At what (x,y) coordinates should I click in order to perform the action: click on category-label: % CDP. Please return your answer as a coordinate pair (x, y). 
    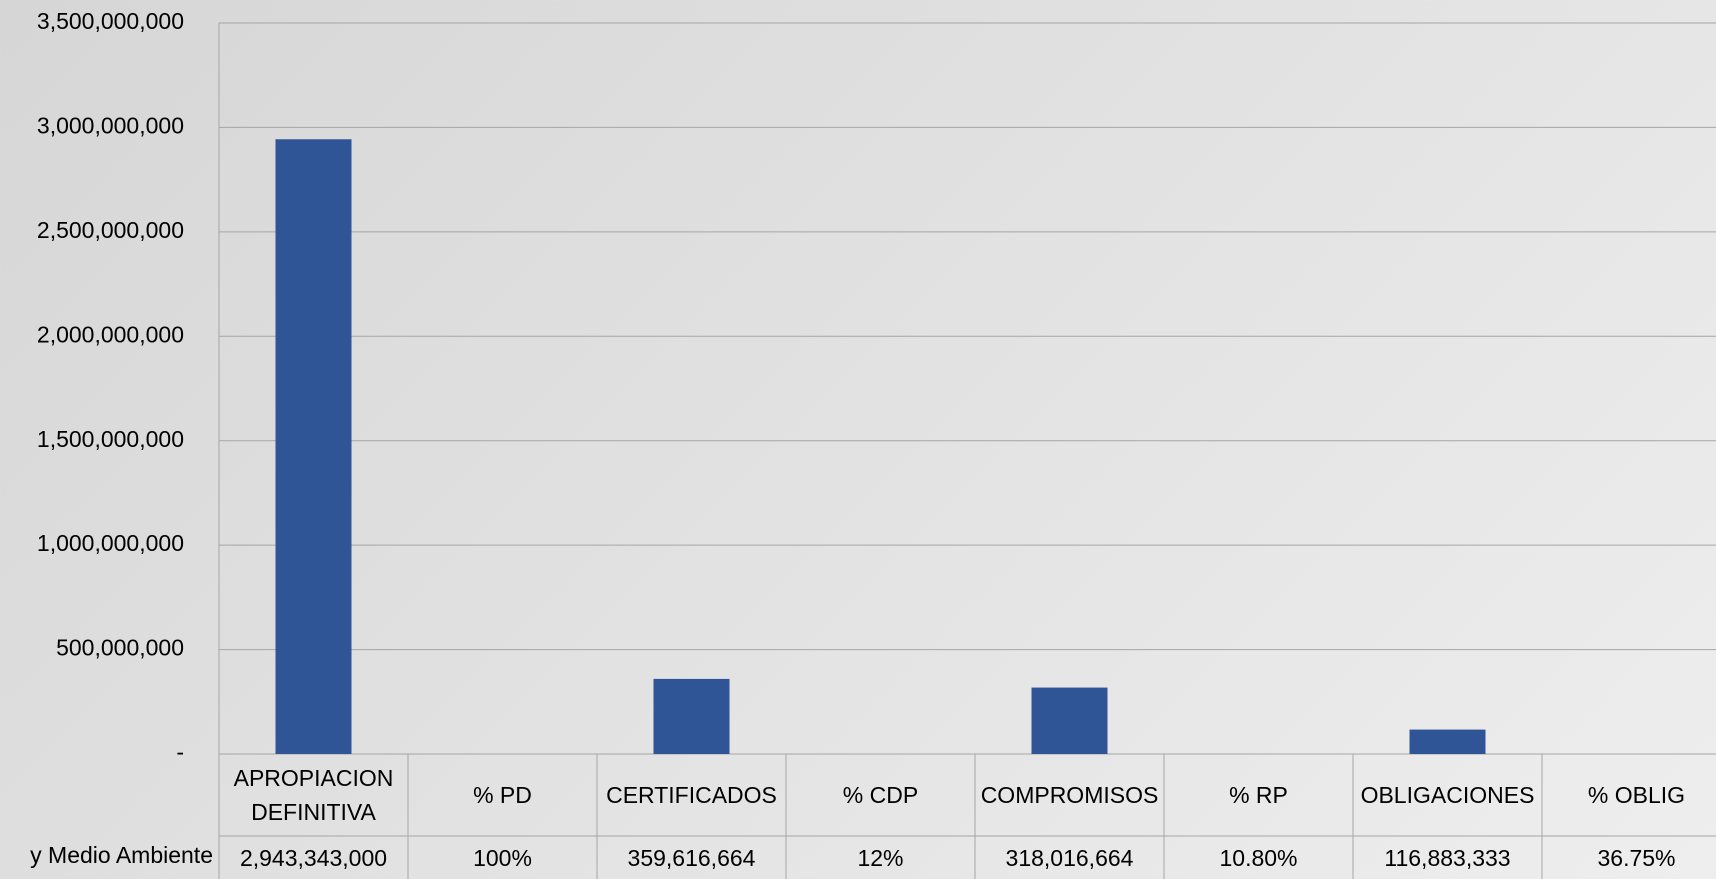
    Looking at the image, I should click on (880, 795).